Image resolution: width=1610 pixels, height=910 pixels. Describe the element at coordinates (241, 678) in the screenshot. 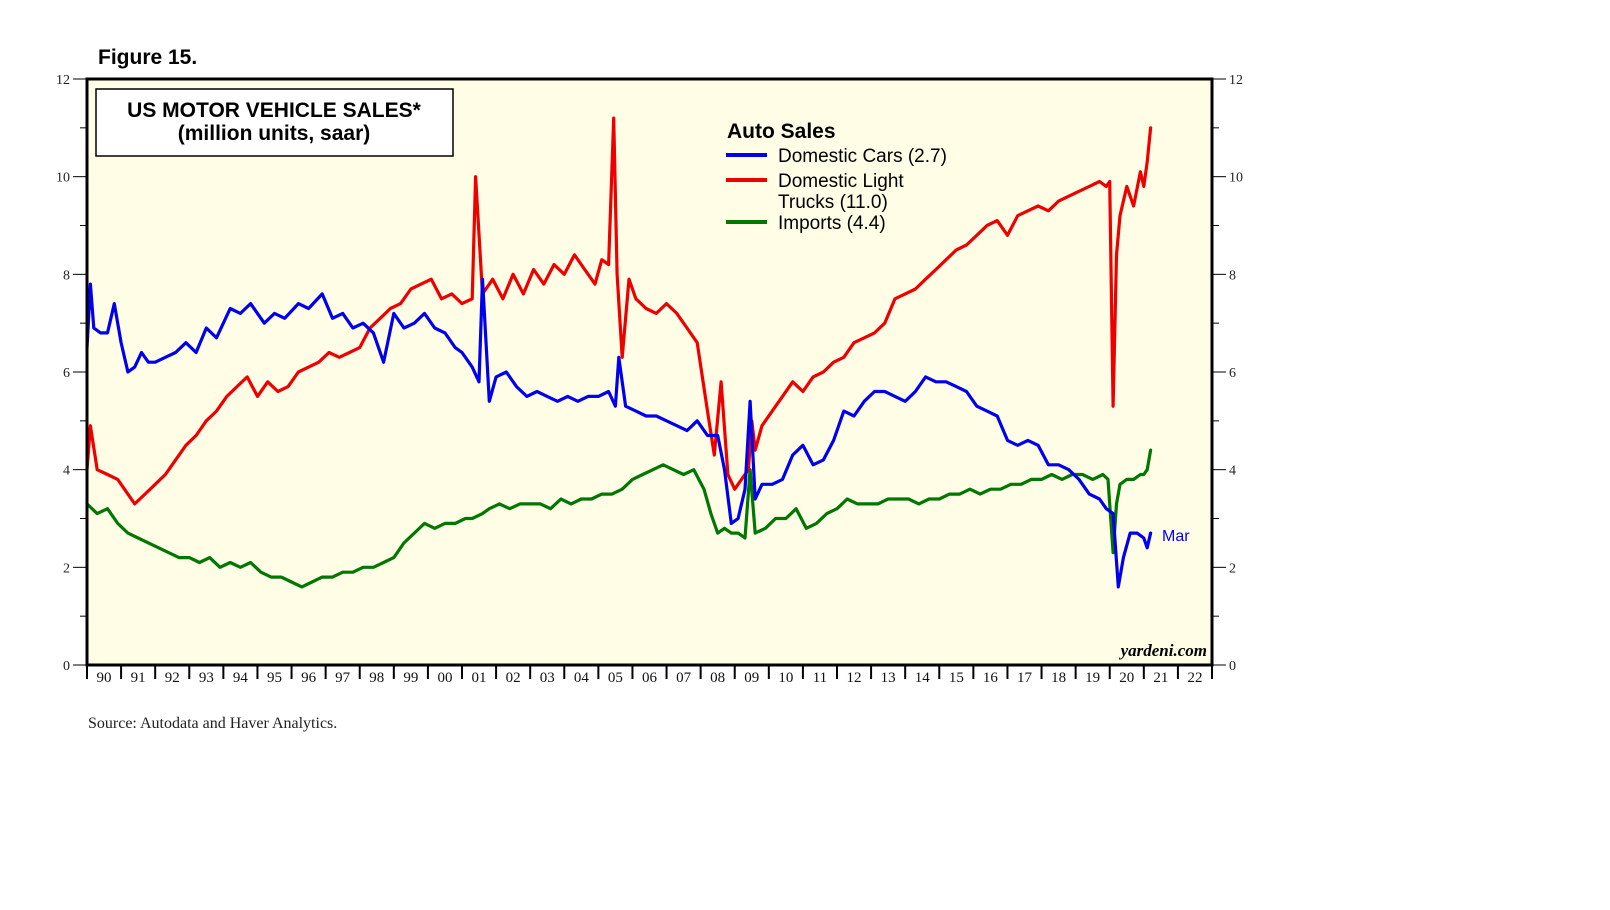

I see `x-tick-label: 94` at that location.